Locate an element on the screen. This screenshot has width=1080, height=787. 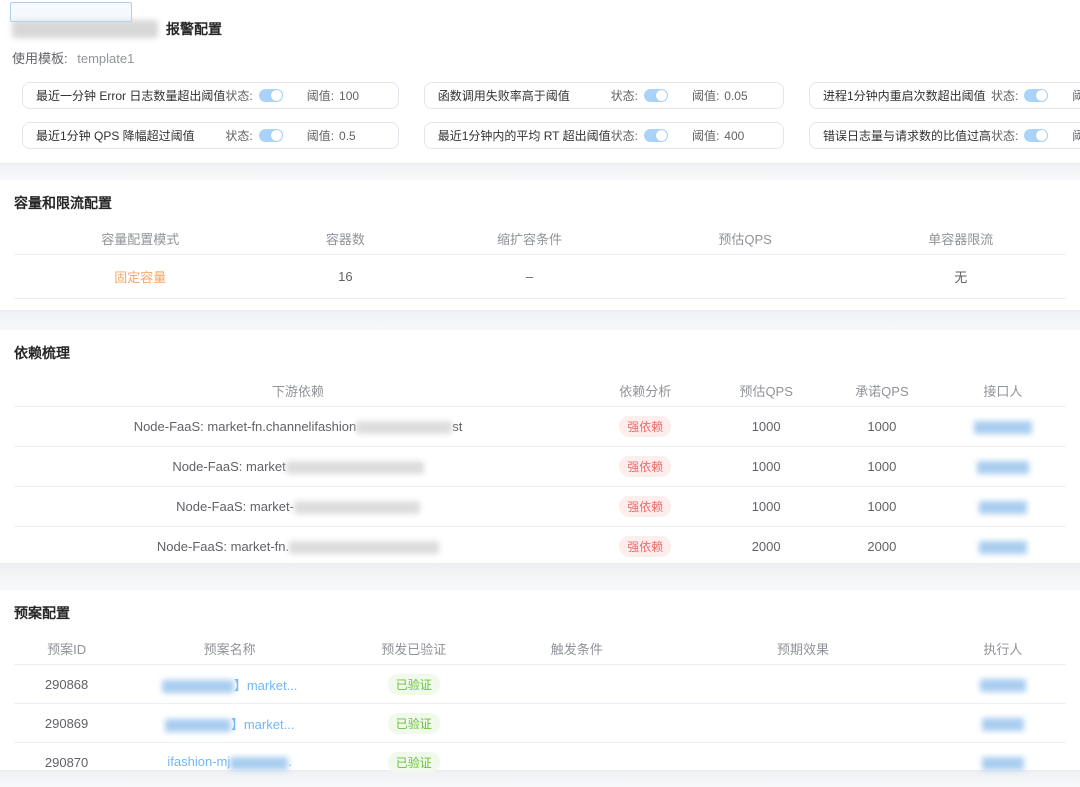
template-row: 使用模板: template1 is located at coordinates (540, 52).